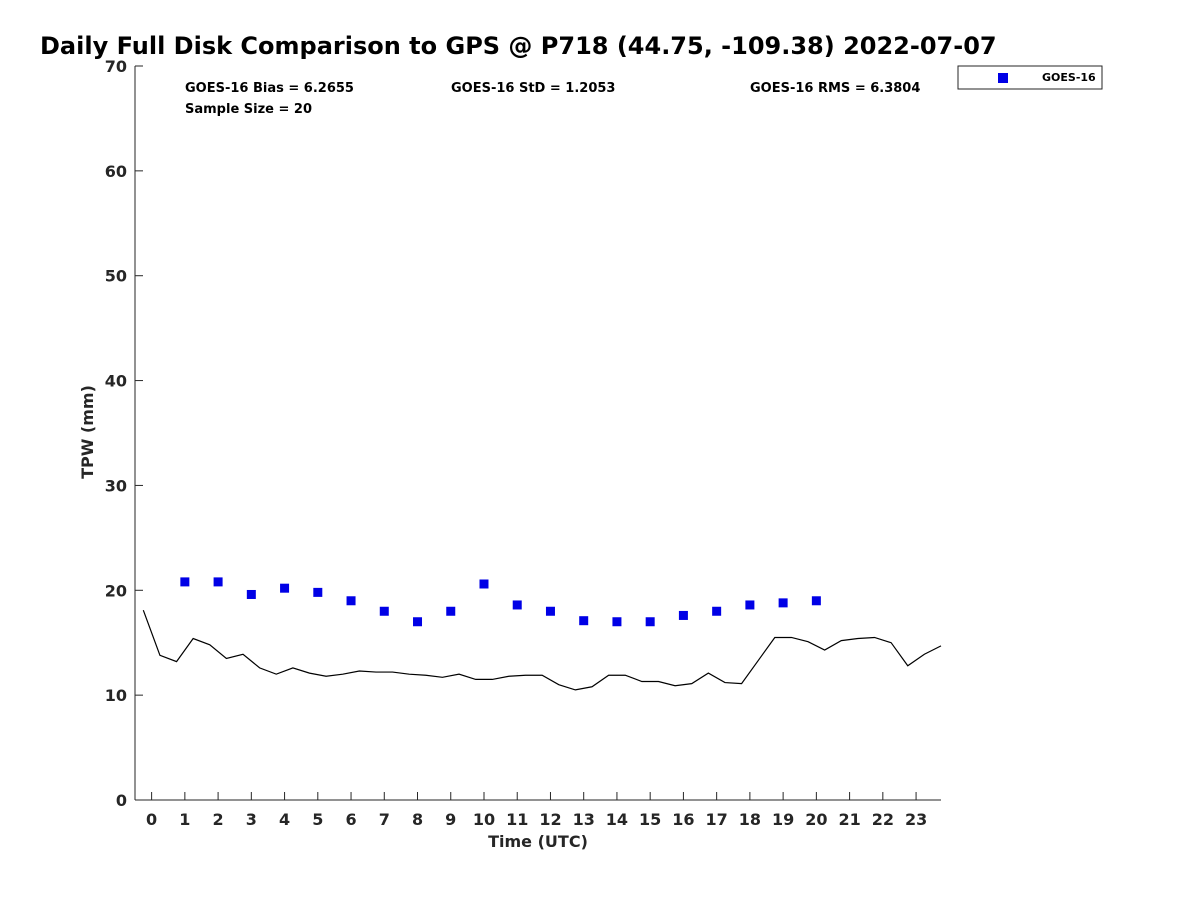 The width and height of the screenshot is (1200, 900). What do you see at coordinates (816, 819) in the screenshot?
I see `x-tick-label: 20` at bounding box center [816, 819].